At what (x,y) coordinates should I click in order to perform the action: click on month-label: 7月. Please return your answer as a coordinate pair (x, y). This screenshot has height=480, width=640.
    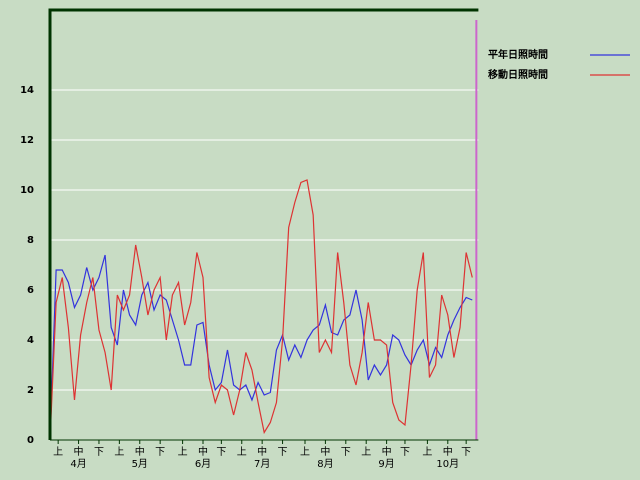
    Looking at the image, I should click on (262, 464).